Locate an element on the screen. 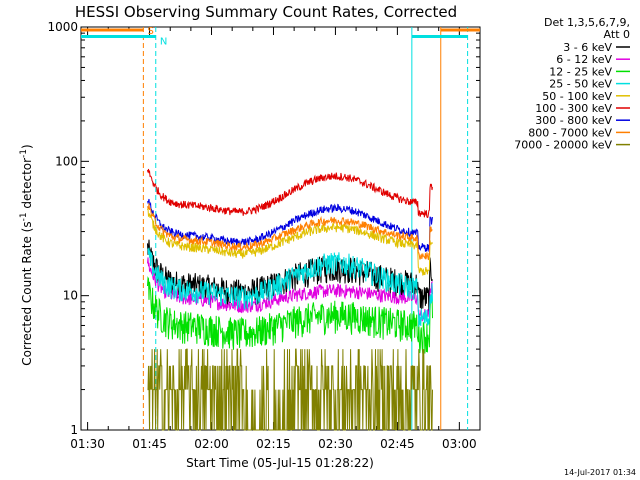 This screenshot has height=480, width=640. legend-label: 7000 - 20000 keV is located at coordinates (563, 145).